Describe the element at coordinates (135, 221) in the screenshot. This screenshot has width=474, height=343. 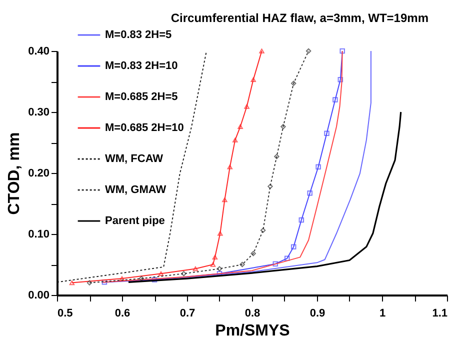
I see `legend-label: Parent pipe` at that location.